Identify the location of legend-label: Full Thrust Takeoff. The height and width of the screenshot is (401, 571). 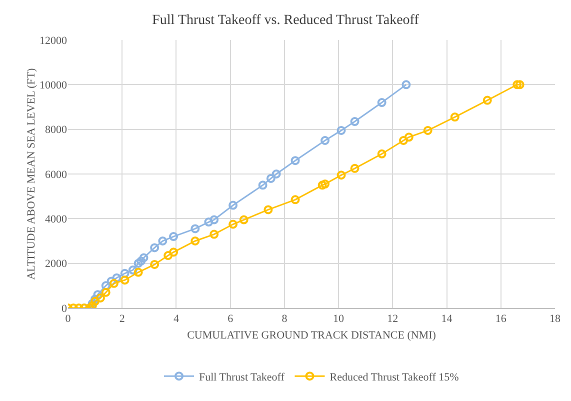
(242, 377).